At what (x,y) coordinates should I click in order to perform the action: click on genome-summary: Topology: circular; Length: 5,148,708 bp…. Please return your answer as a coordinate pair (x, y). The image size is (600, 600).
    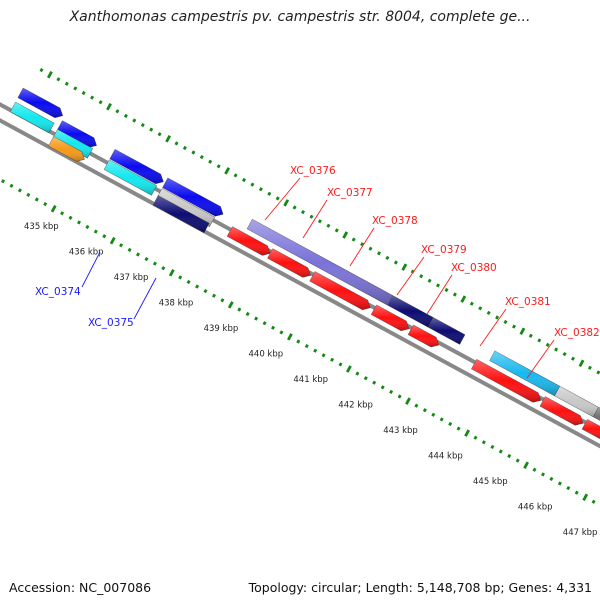
    Looking at the image, I should click on (420, 587).